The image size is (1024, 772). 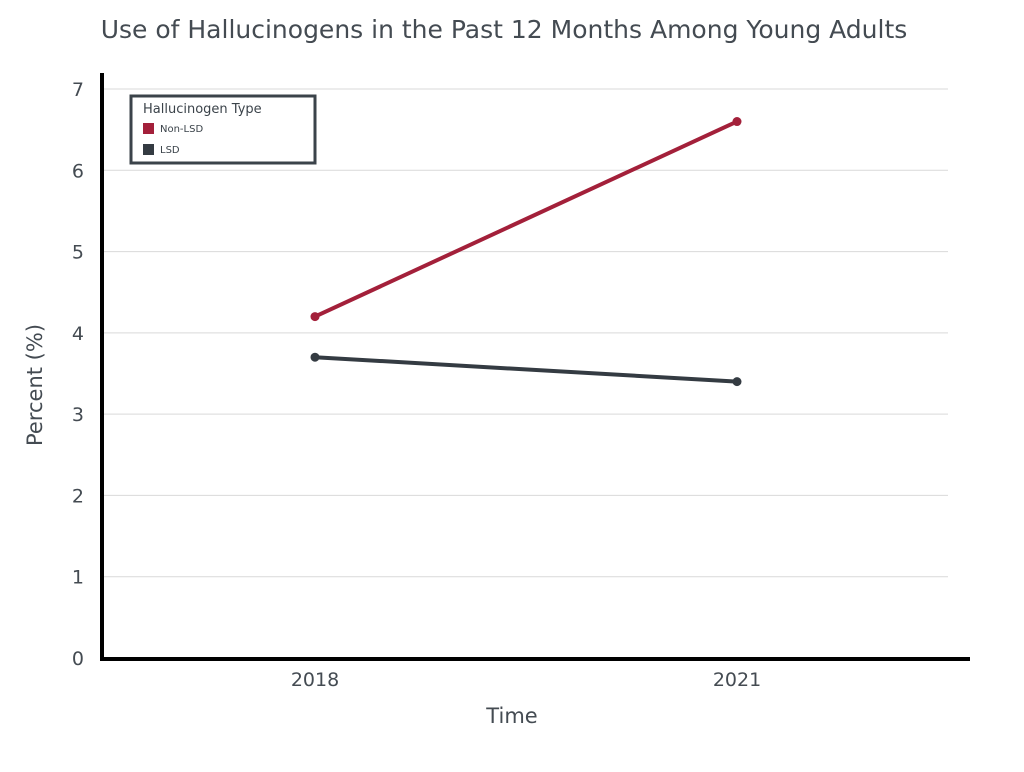 I want to click on y-tick-label: 2, so click(x=78, y=496).